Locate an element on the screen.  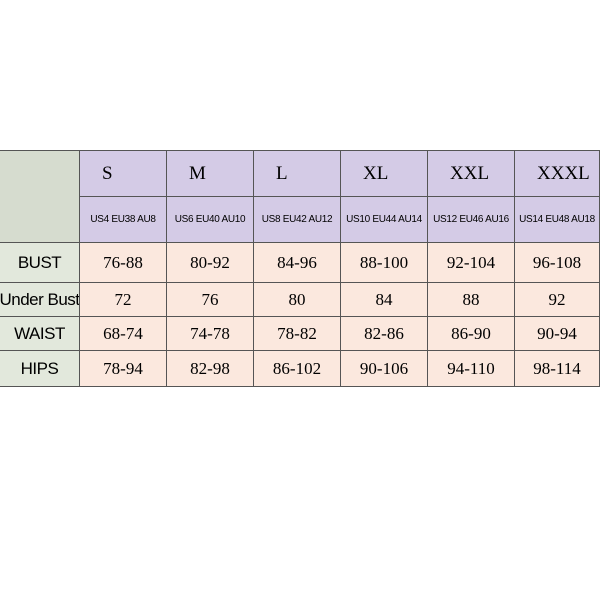
size-header: M is located at coordinates (210, 173).